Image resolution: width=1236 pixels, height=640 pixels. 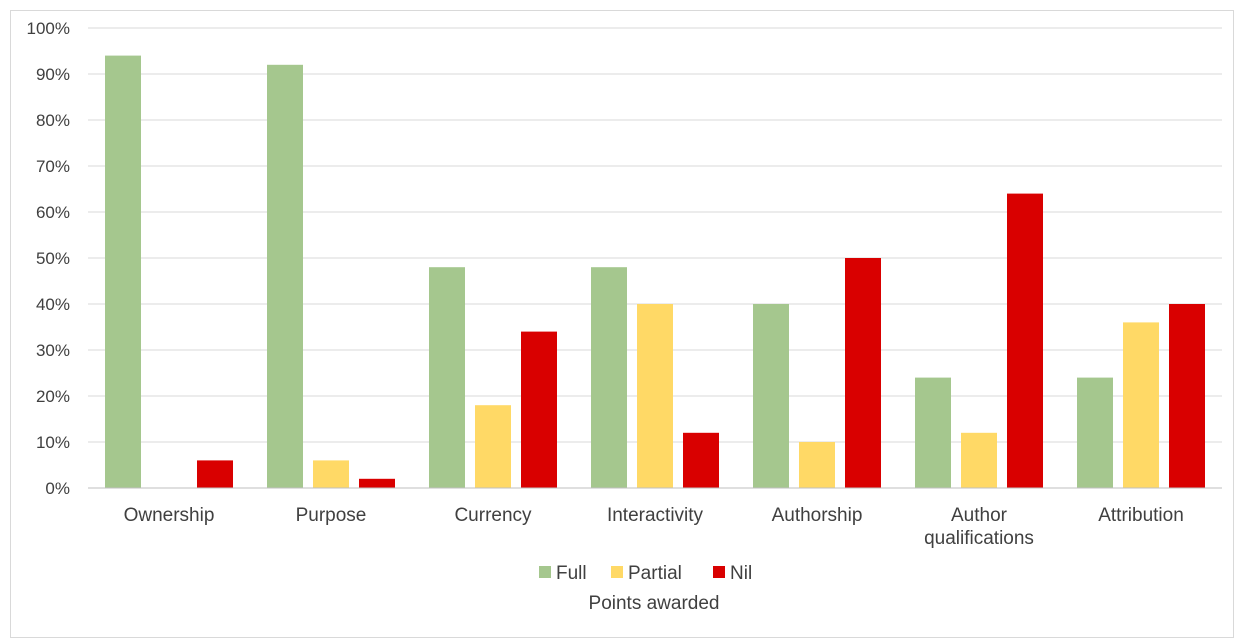 What do you see at coordinates (215, 474) in the screenshot?
I see `bar-nil-ownership` at bounding box center [215, 474].